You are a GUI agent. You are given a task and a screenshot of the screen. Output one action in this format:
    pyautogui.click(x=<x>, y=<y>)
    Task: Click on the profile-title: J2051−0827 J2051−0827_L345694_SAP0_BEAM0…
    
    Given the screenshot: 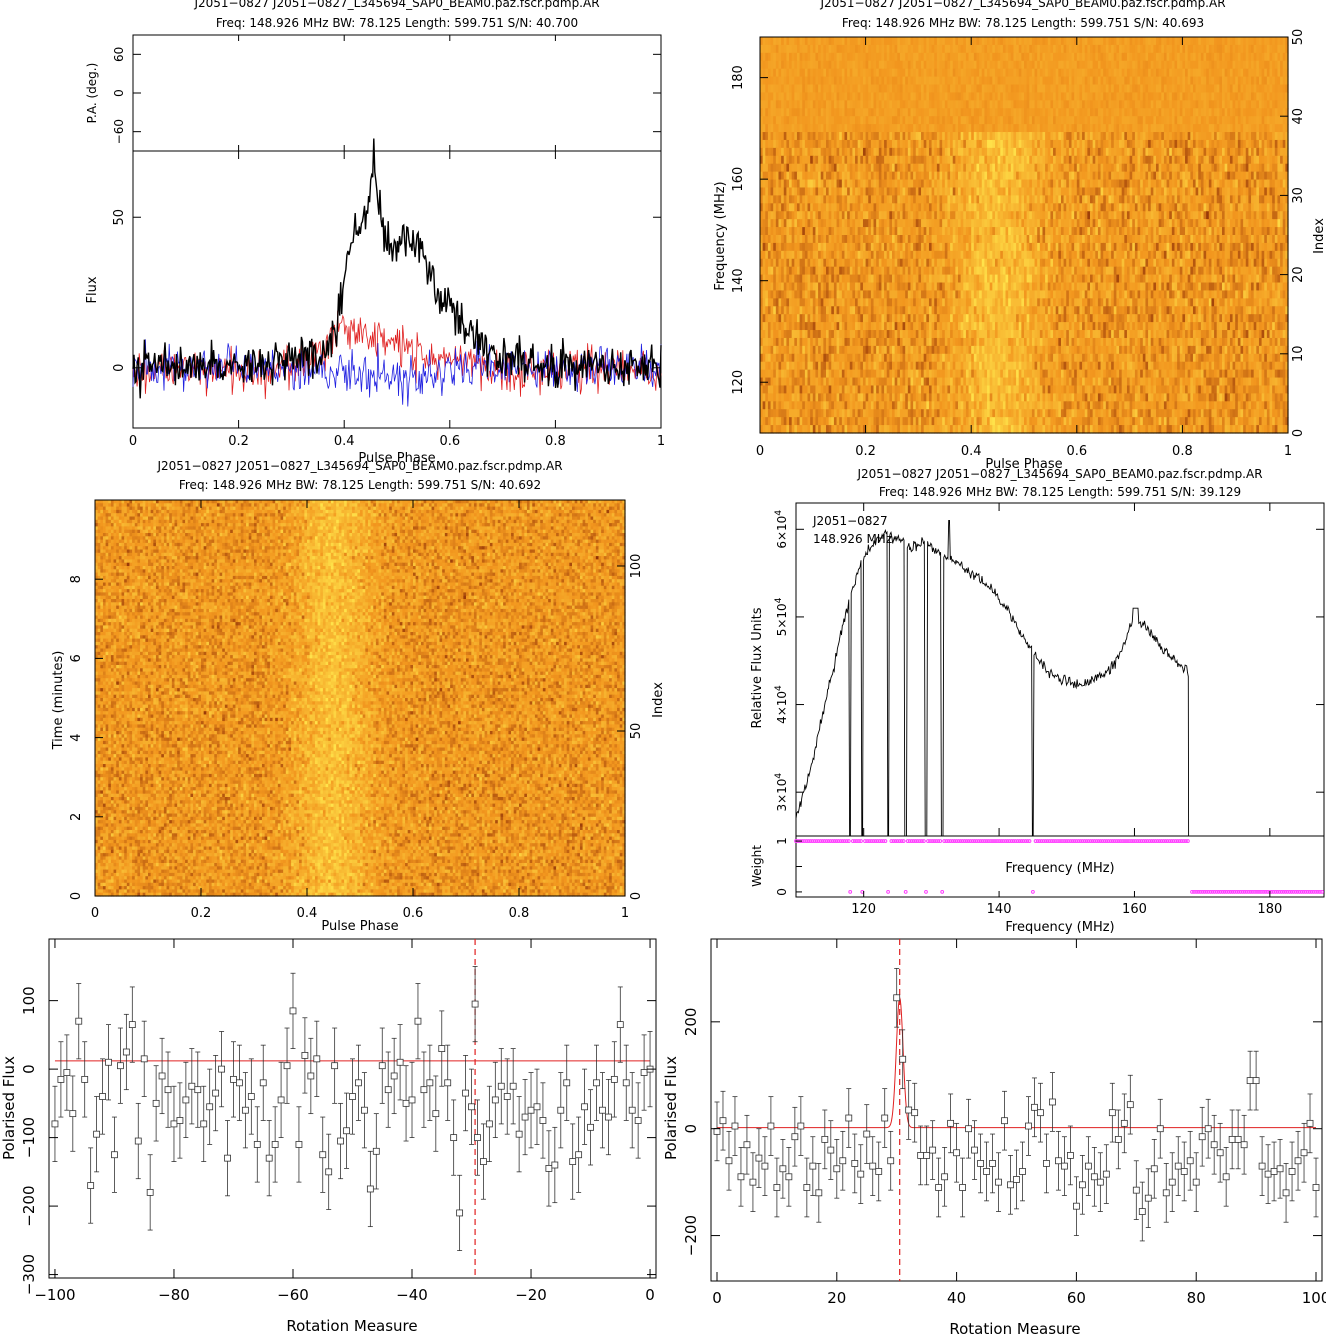 What is the action you would take?
    pyautogui.click(x=396, y=5)
    